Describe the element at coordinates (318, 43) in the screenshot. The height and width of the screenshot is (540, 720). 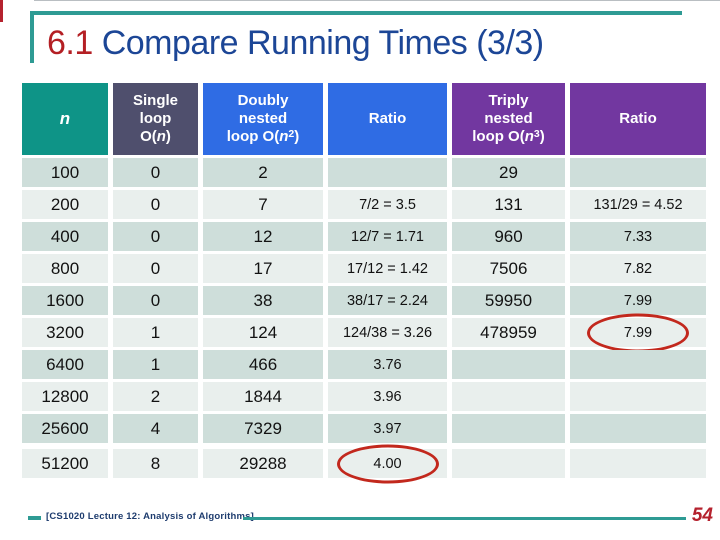
I see `title-text: Compare Running Times (3/3)` at that location.